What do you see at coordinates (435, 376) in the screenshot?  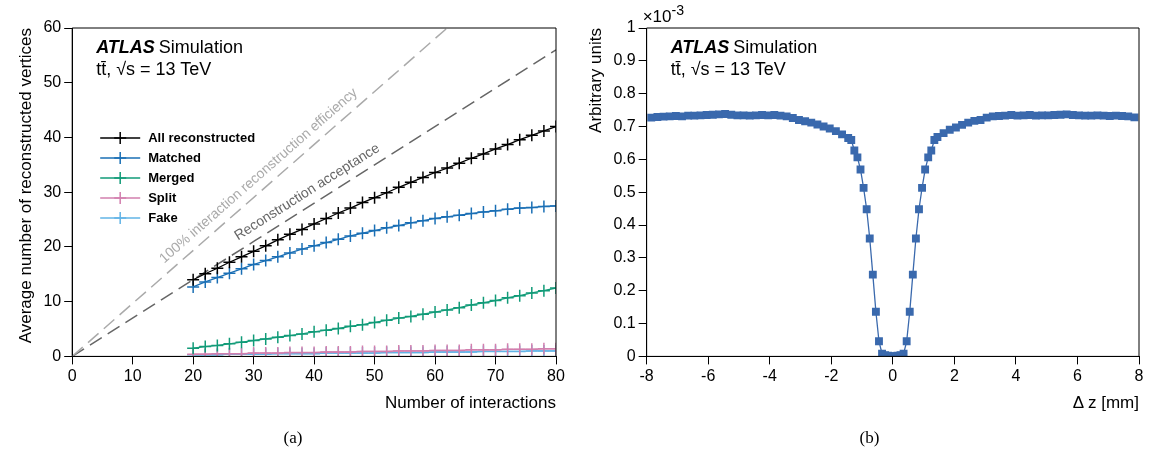 I see `x-tick-label: 60` at bounding box center [435, 376].